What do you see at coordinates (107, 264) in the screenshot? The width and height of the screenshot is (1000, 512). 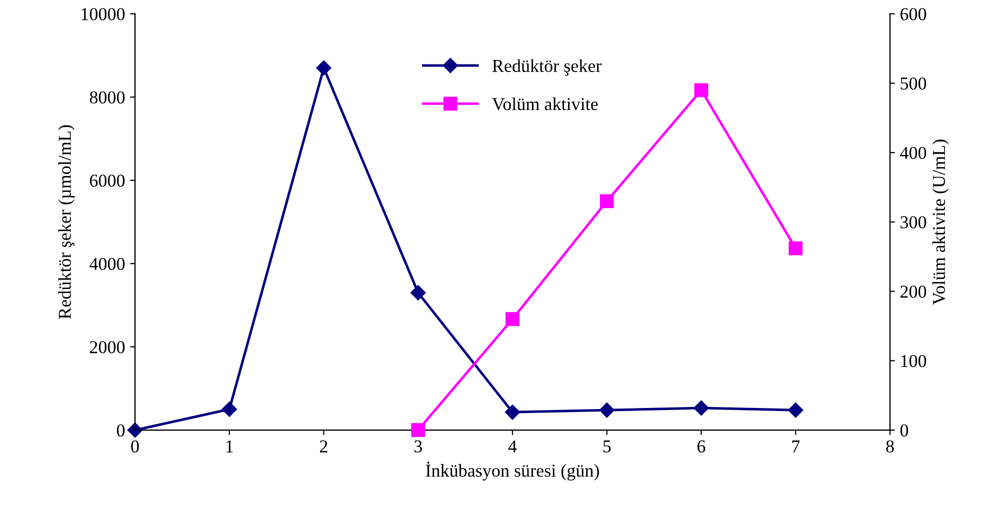 I see `y-tick-label: 4000` at bounding box center [107, 264].